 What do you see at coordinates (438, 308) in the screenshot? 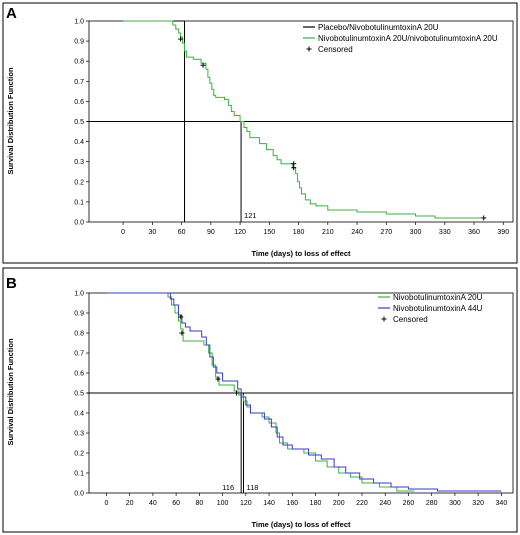
I see `legend-label: NivobotulinumtoxinA 44U` at bounding box center [438, 308].